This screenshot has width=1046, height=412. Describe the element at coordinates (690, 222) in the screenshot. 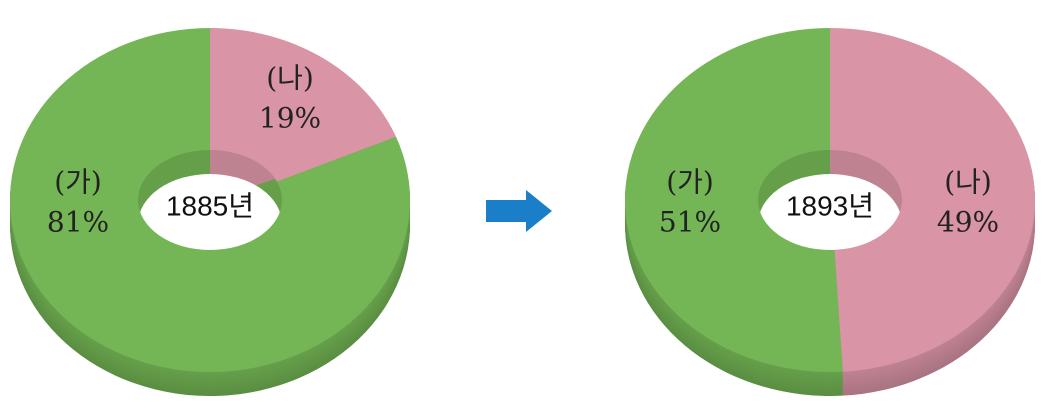

I see `value-label: 51%` at that location.